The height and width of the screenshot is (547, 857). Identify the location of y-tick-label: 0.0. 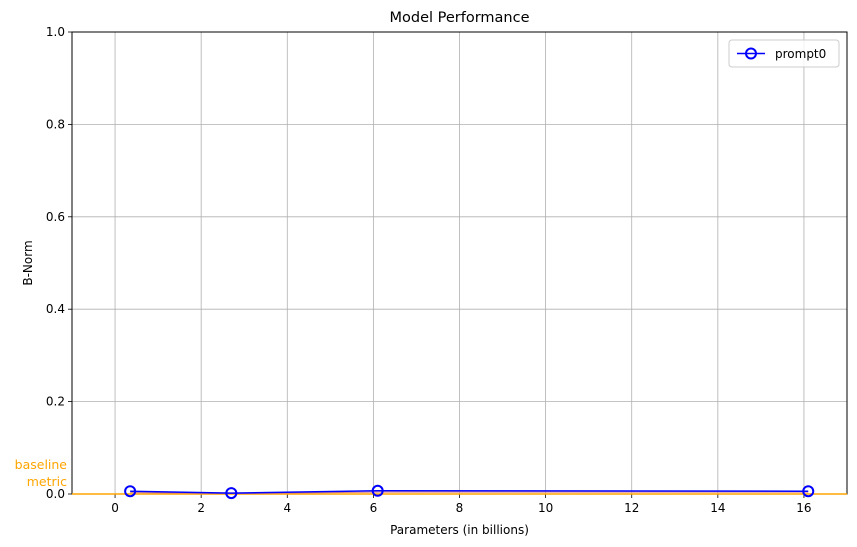
(55, 494).